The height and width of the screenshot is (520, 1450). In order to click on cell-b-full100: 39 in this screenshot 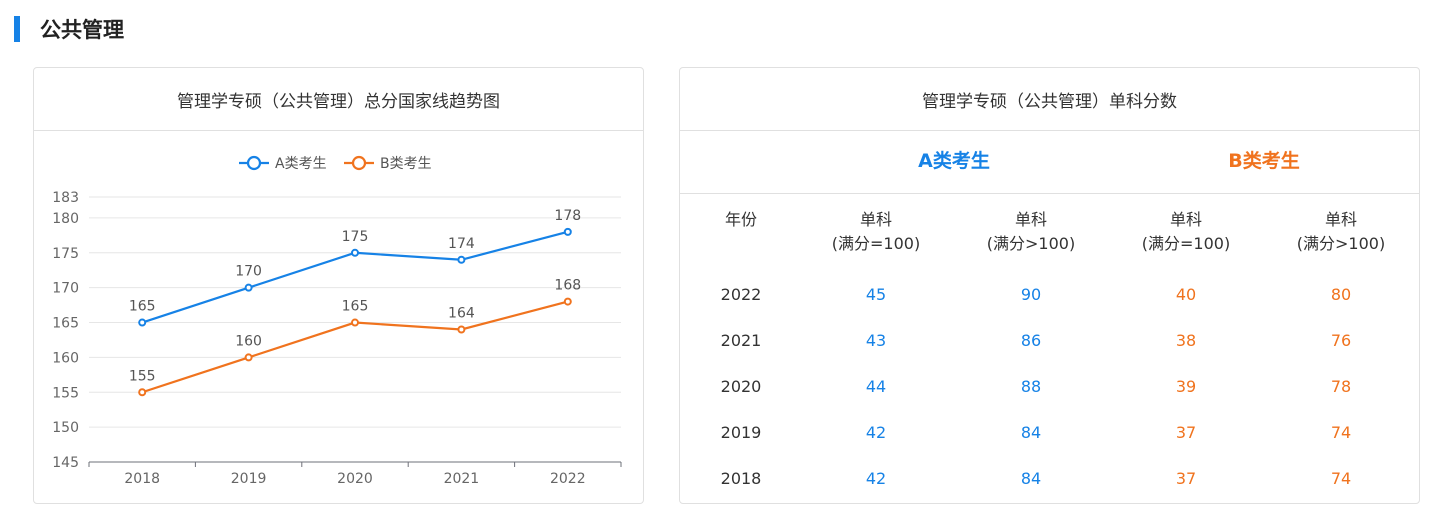, I will do `click(1186, 386)`.